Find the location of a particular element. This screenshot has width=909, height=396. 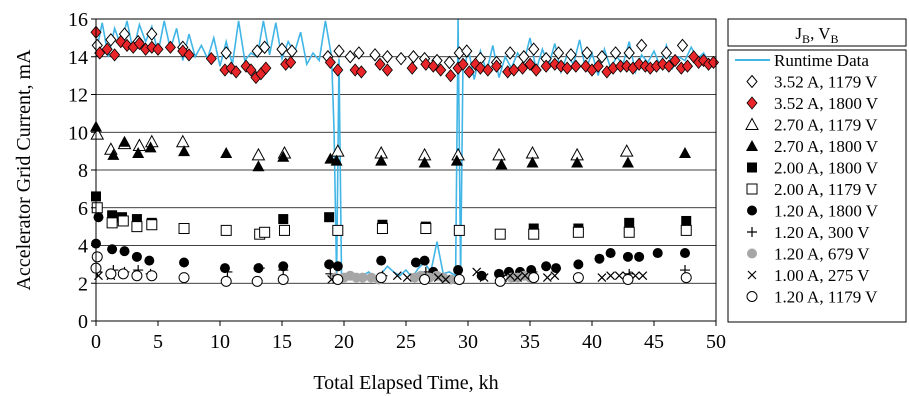

y-tick-label-5: 10 is located at coordinates (78, 133).